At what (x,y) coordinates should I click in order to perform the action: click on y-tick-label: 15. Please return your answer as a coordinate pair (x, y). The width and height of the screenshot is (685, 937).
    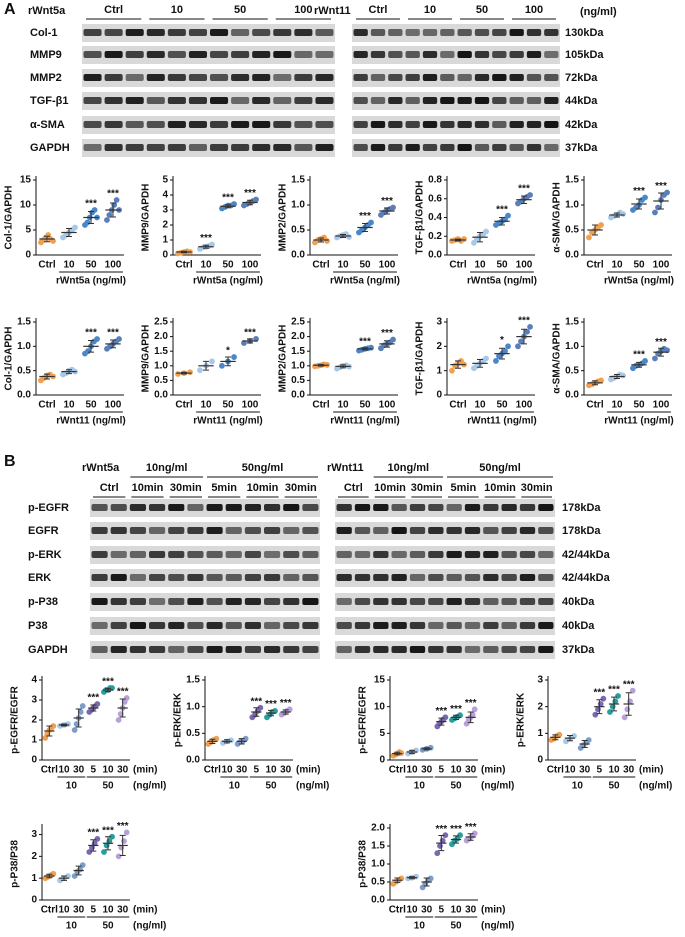
    Looking at the image, I should click on (380, 680).